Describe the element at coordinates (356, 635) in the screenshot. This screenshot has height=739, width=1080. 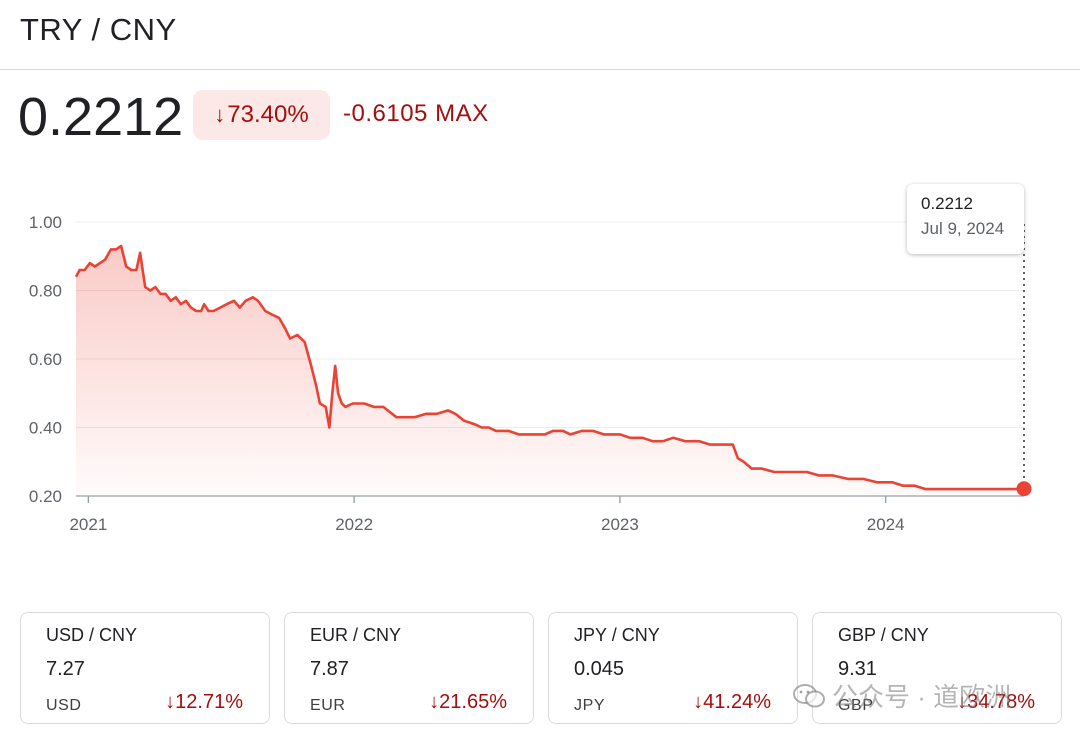
I see `card-pair: EUR / CNY` at that location.